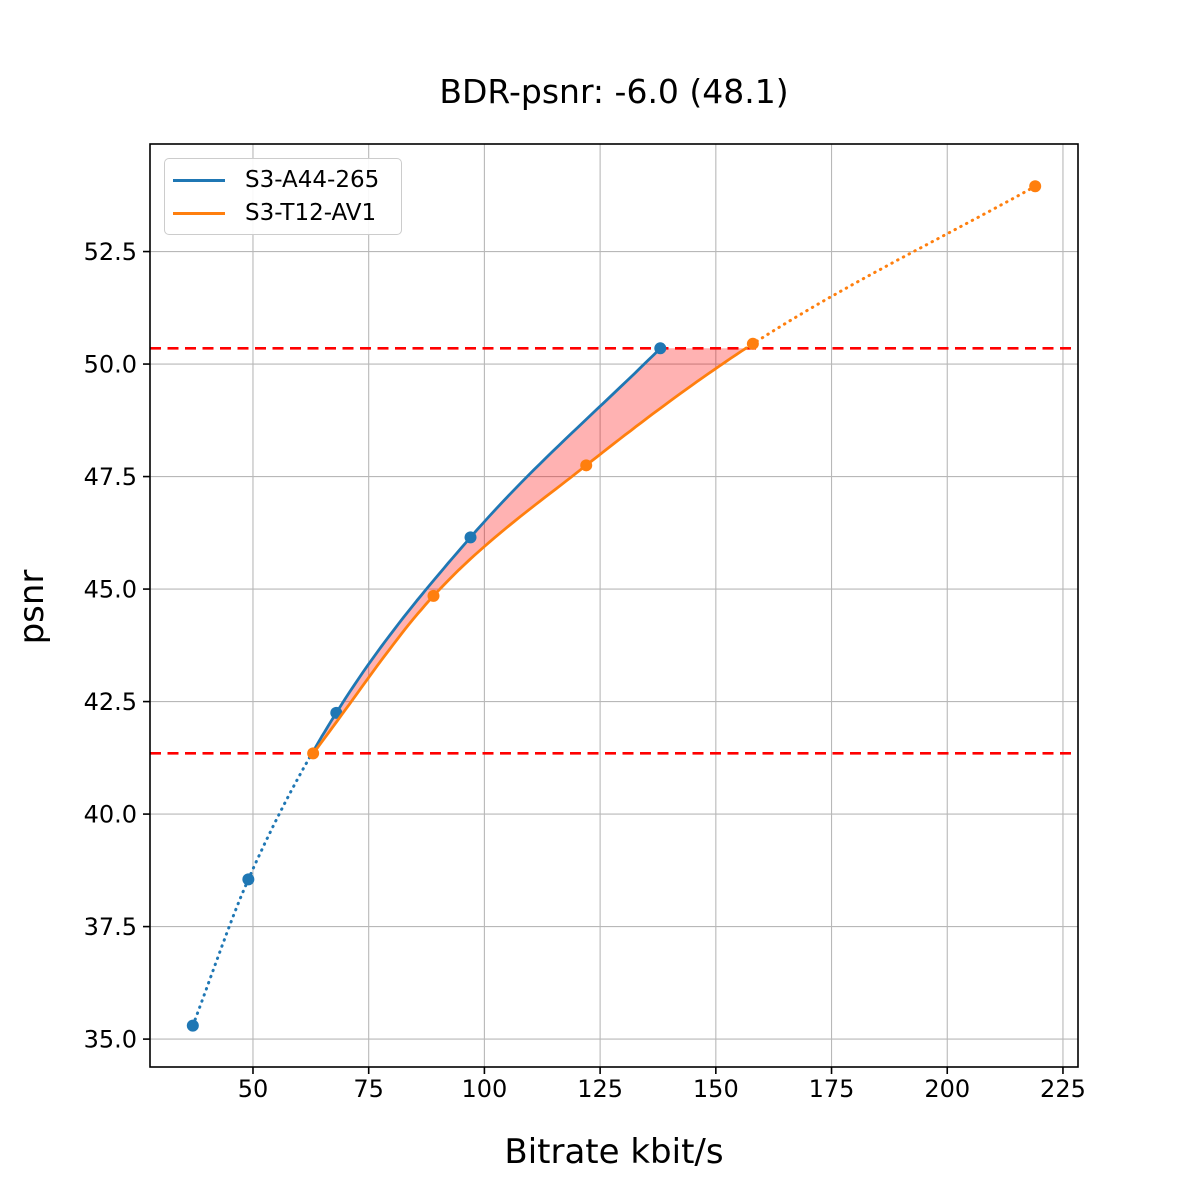 This screenshot has width=1200, height=1200. What do you see at coordinates (614, 1152) in the screenshot?
I see `x-axis-label: Bitrate kbit/s` at bounding box center [614, 1152].